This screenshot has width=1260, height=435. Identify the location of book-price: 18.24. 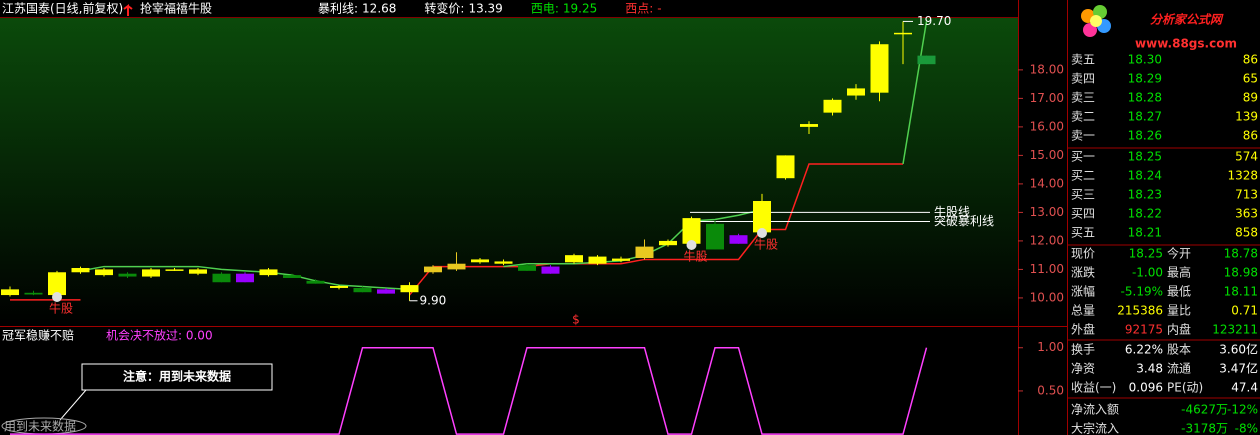
(1145, 176).